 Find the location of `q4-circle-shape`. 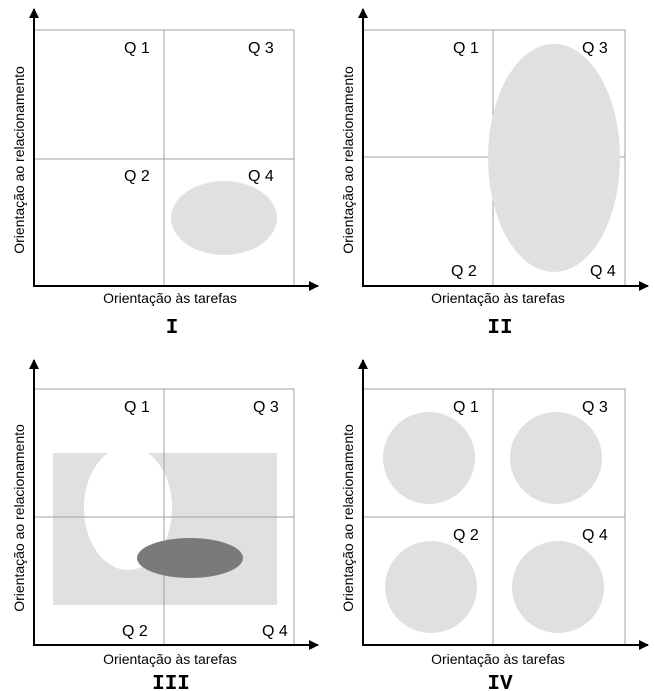

q4-circle-shape is located at coordinates (558, 587).